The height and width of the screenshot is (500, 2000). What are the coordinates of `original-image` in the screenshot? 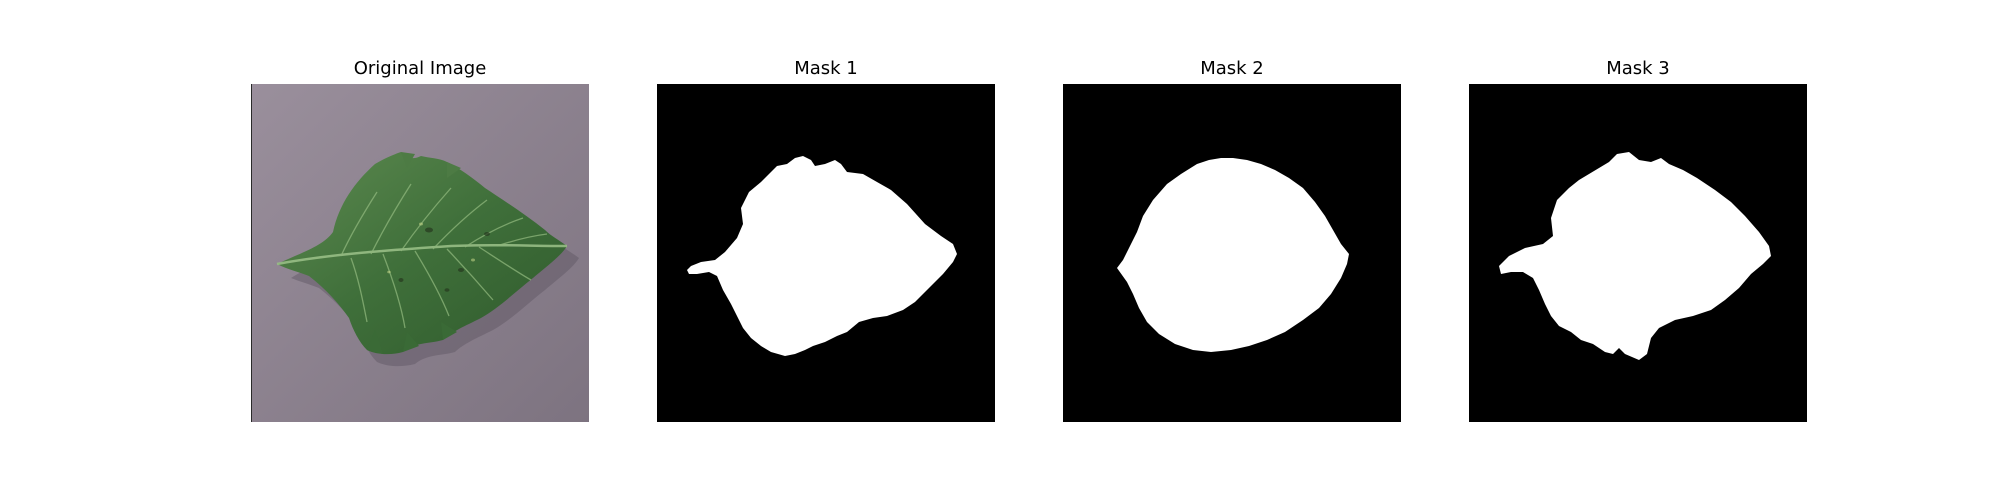 It's located at (420, 253).